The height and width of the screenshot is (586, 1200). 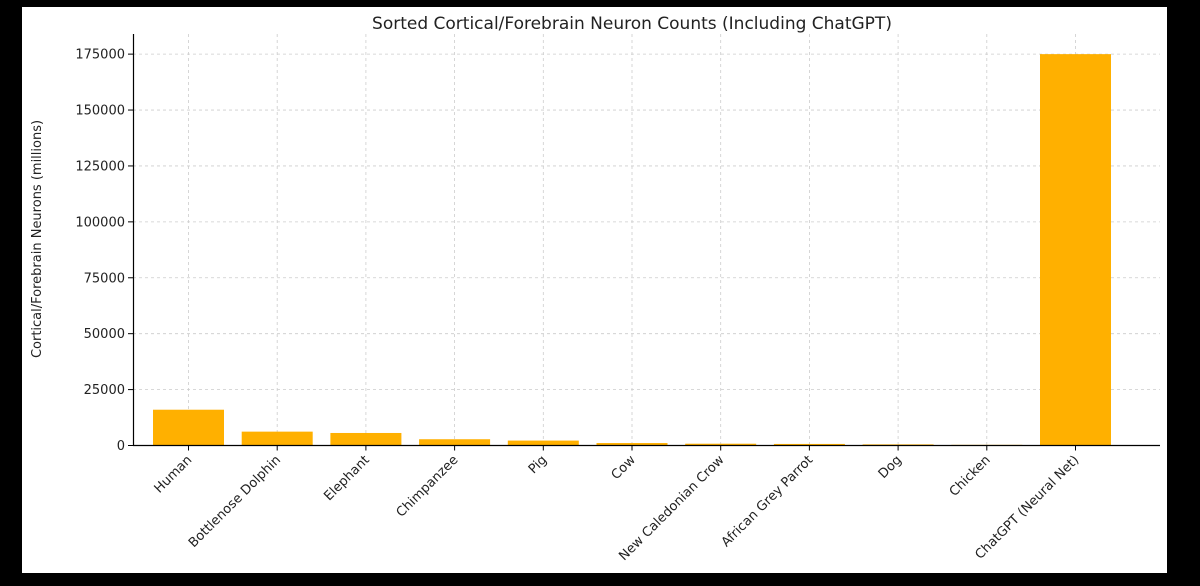 What do you see at coordinates (104, 334) in the screenshot?
I see `y-tick-label: 50000` at bounding box center [104, 334].